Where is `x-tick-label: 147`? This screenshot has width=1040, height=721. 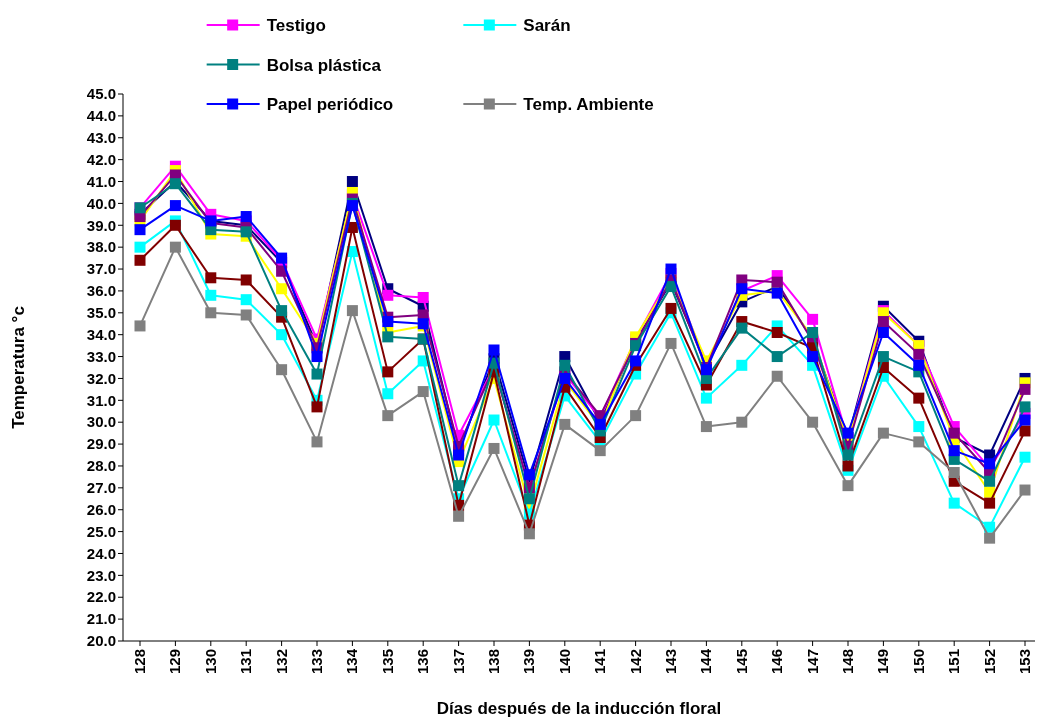 x-tick-label: 147 is located at coordinates (812, 662).